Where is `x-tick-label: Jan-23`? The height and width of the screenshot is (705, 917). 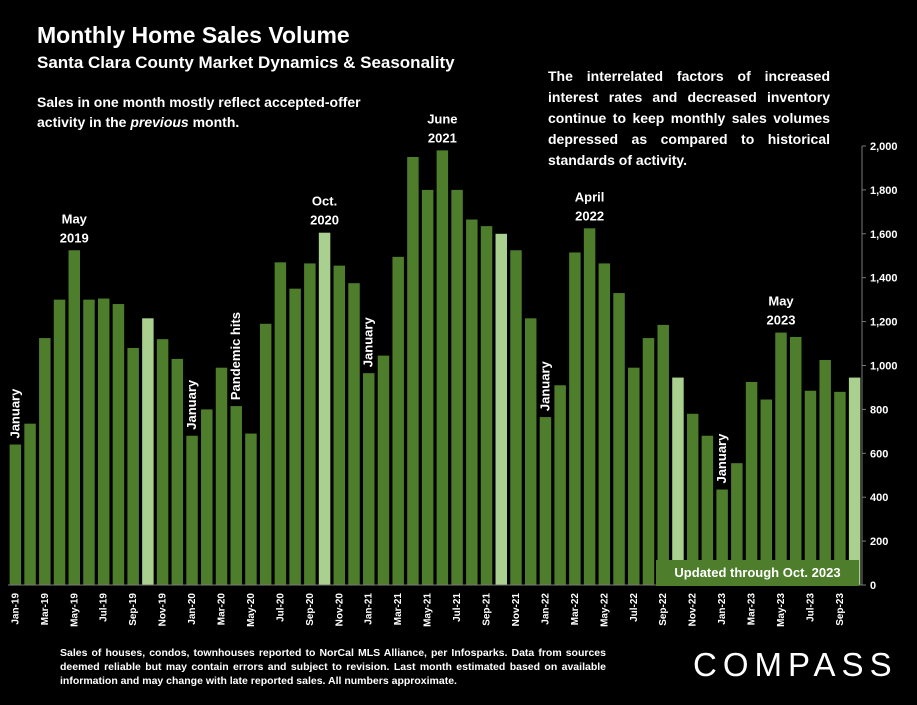
x-tick-label: Jan-23 is located at coordinates (722, 609).